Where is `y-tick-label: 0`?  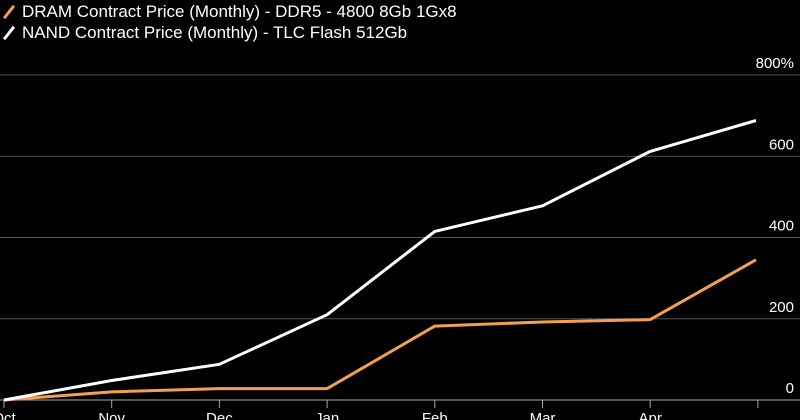
y-tick-label: 0 is located at coordinates (790, 388).